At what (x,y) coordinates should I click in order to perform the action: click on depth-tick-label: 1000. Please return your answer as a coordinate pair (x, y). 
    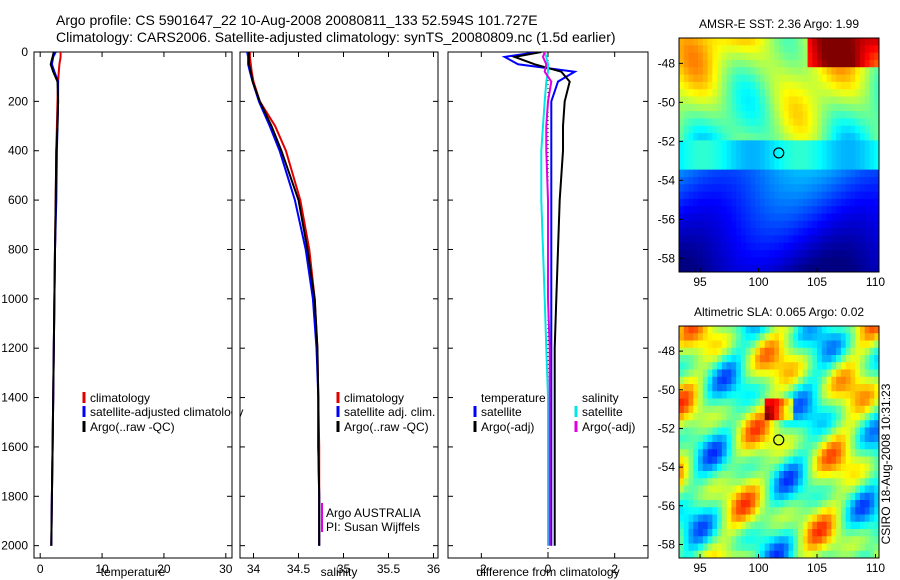
    Looking at the image, I should click on (14, 299).